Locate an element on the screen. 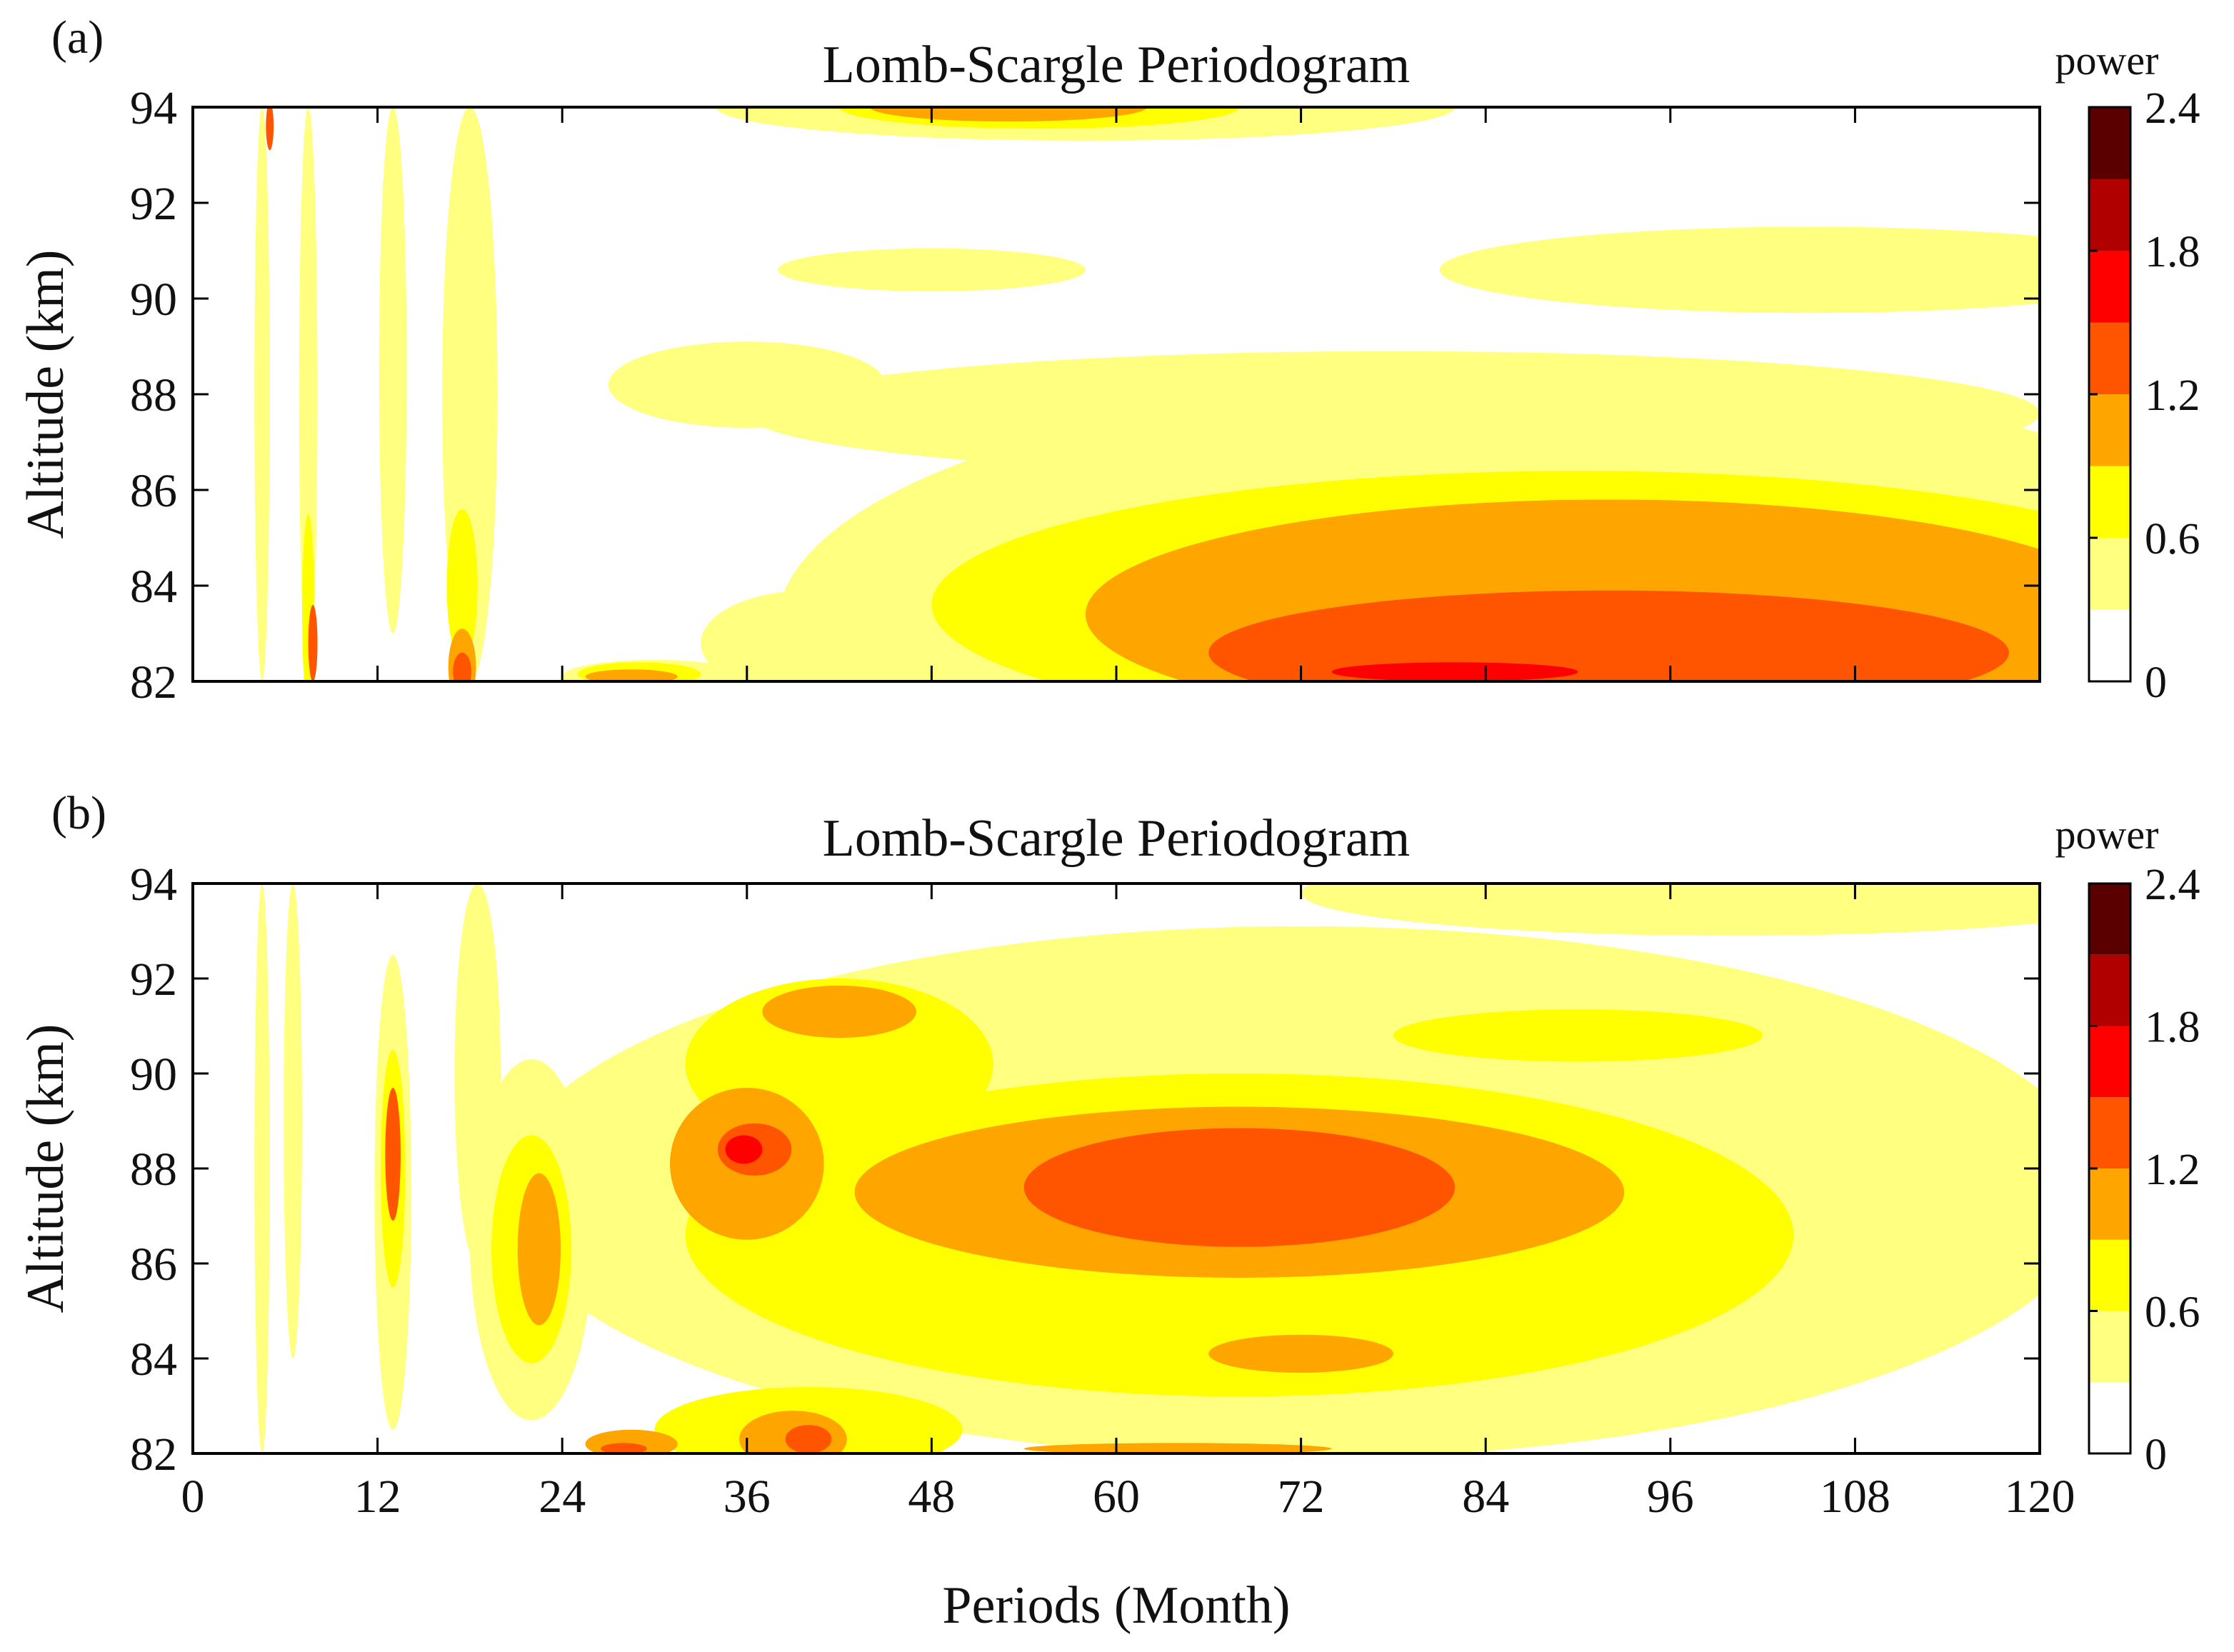 The height and width of the screenshot is (1652, 2234). panel-b-ylabel: Altitude (km) is located at coordinates (45, 1168).